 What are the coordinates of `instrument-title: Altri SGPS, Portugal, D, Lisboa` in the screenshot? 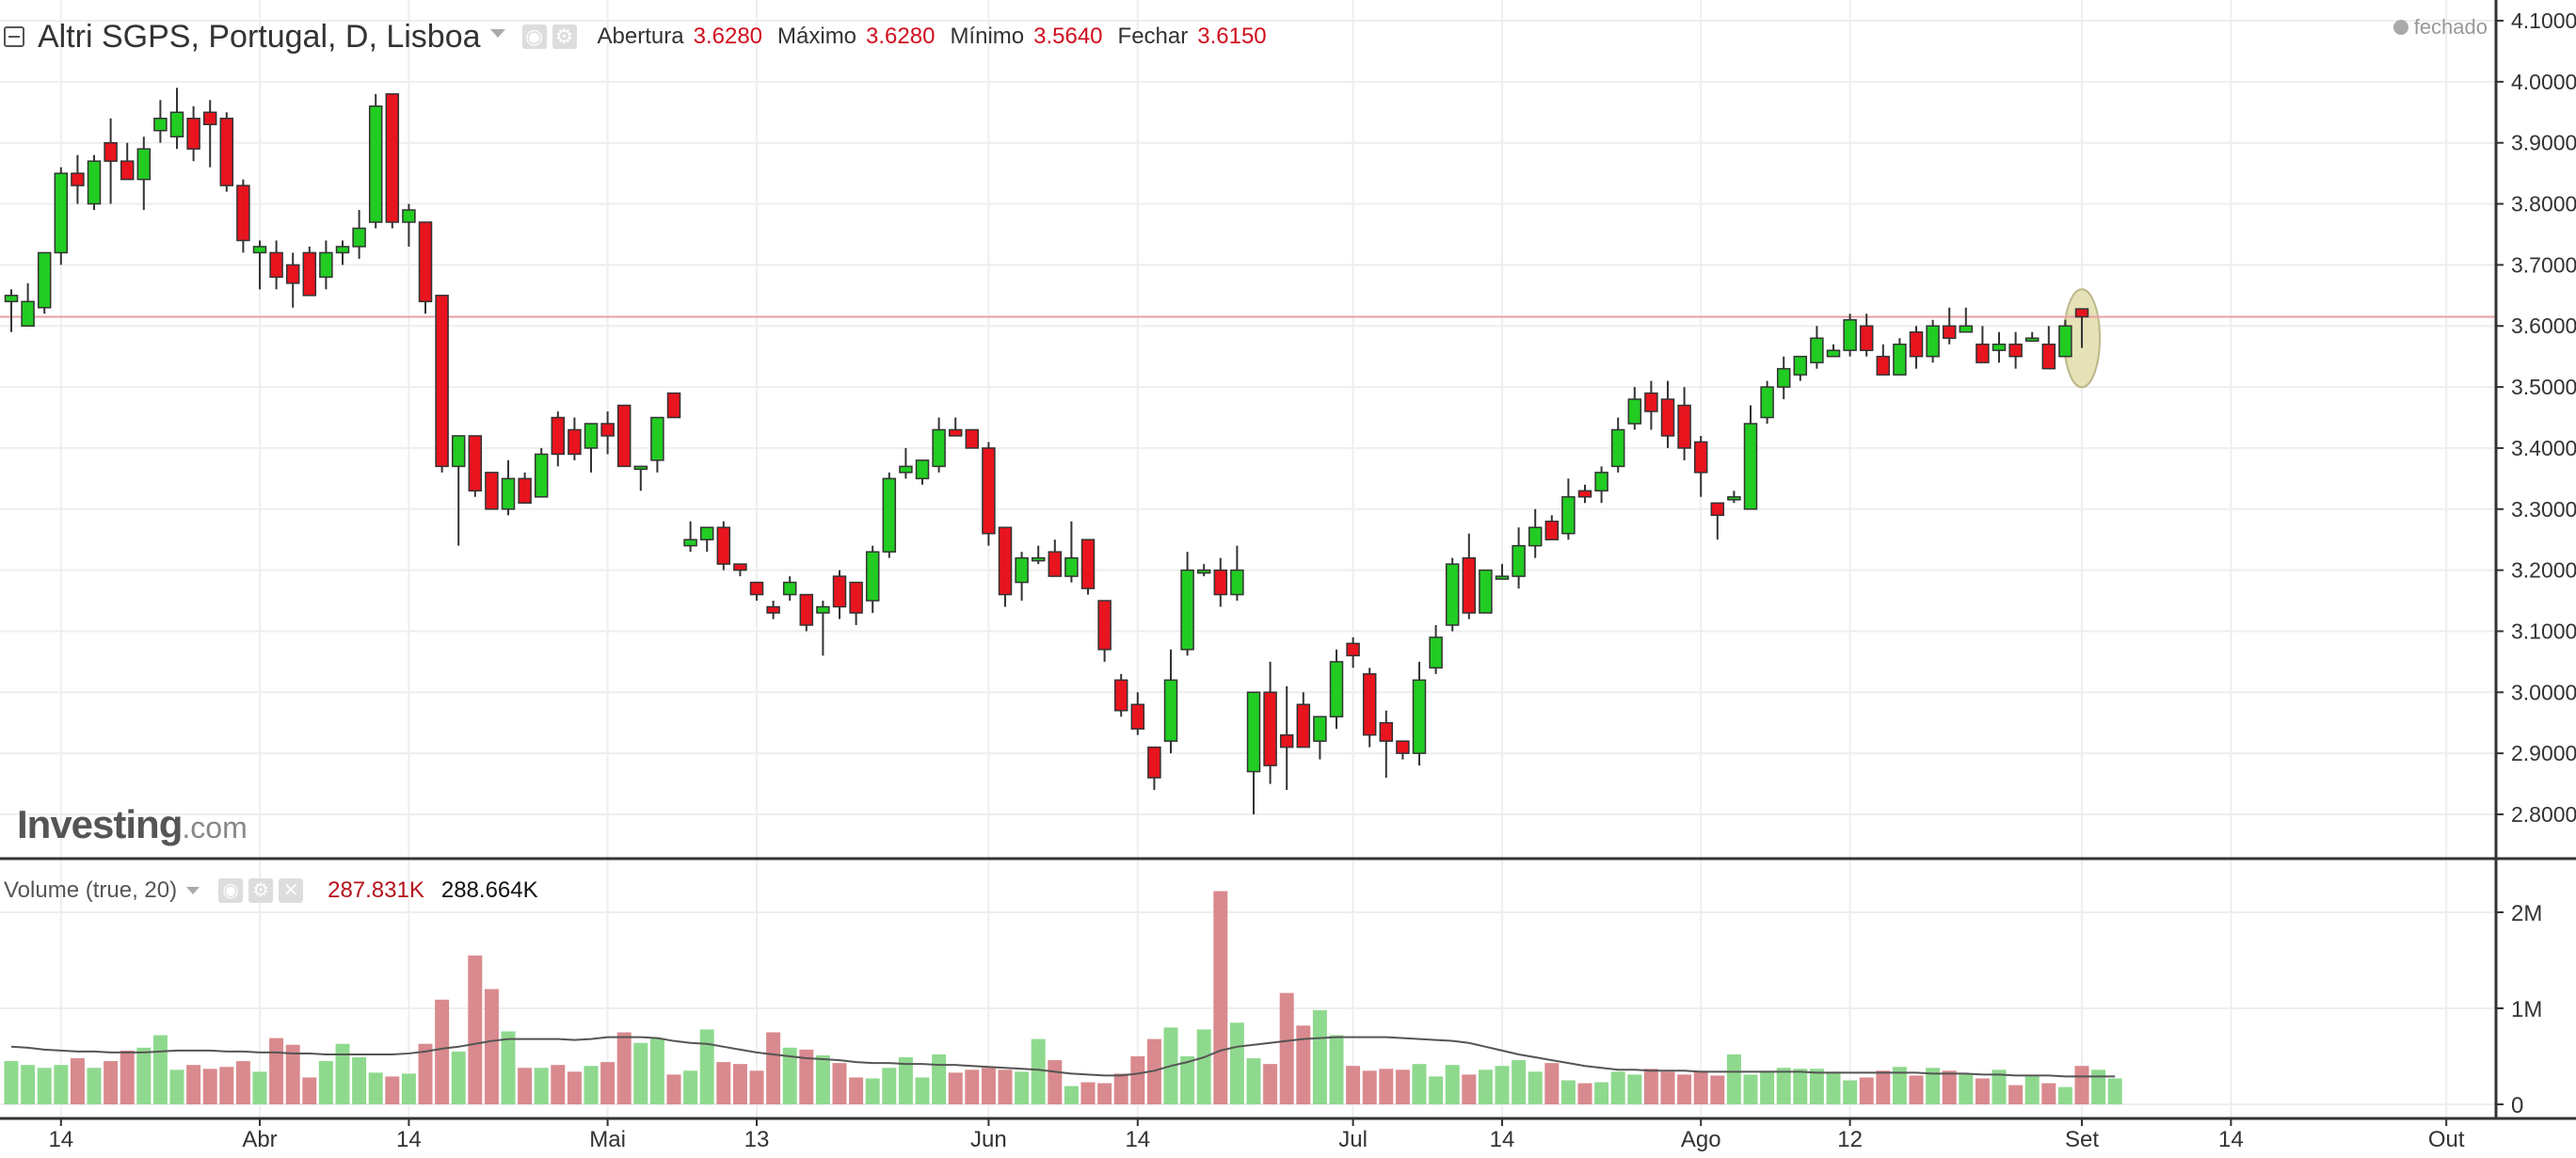 It's located at (259, 36).